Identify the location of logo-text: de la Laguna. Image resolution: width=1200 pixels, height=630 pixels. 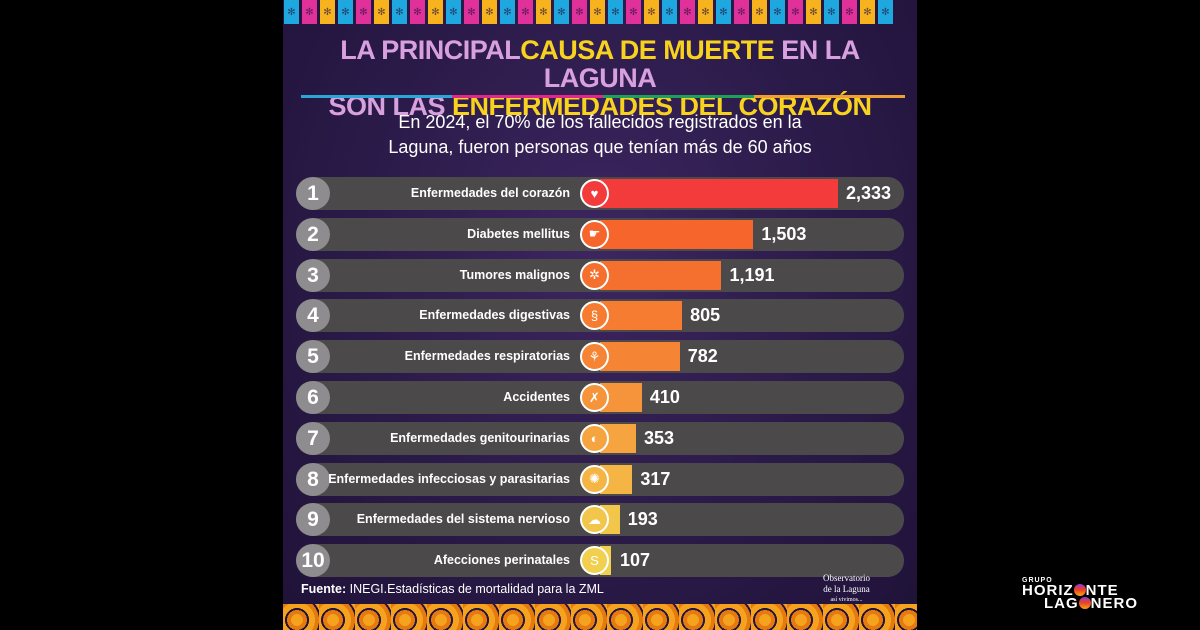
(846, 589).